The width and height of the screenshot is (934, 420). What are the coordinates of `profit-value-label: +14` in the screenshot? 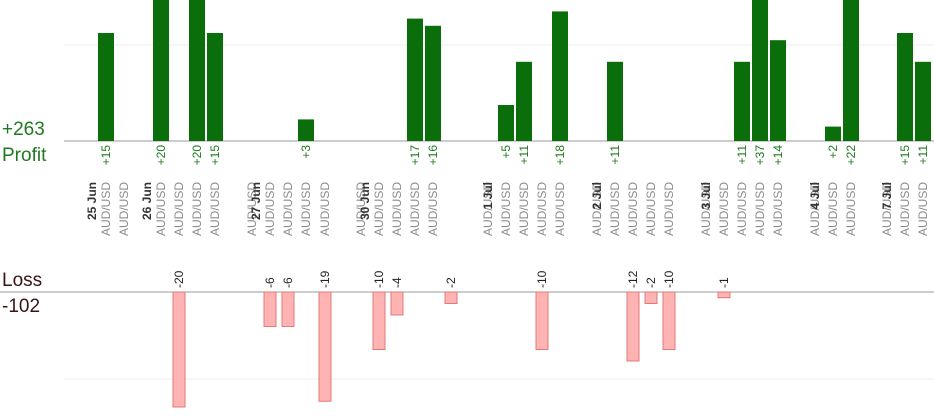 It's located at (778, 155).